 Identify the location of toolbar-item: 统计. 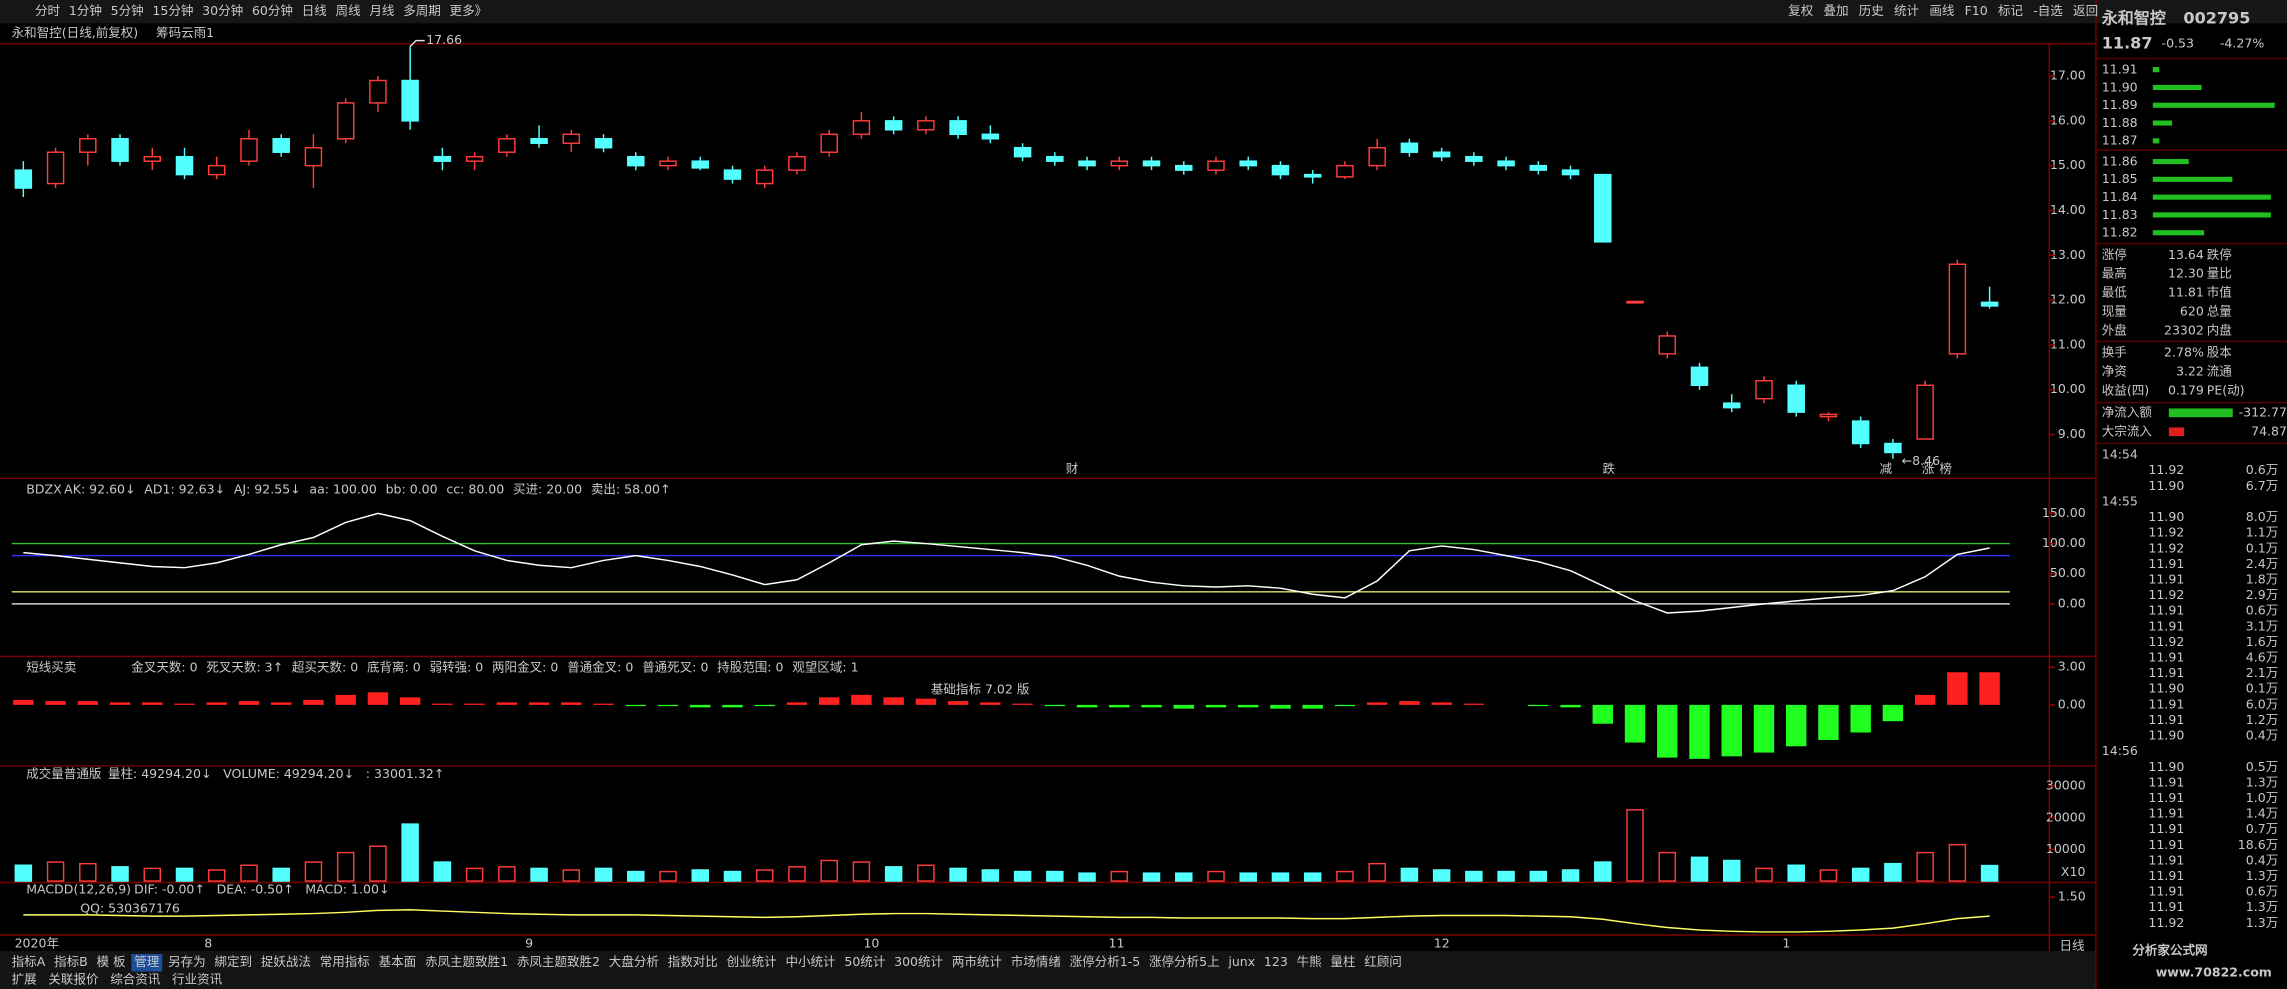
(1906, 10).